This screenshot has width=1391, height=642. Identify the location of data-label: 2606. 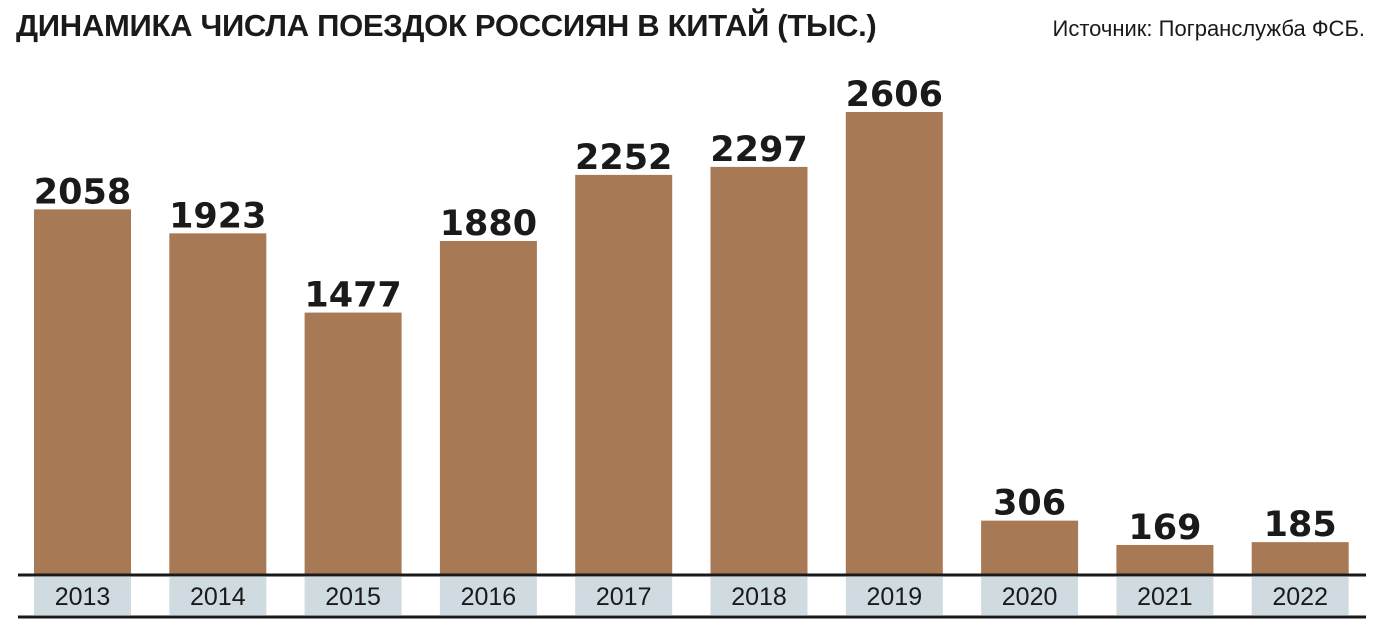
(894, 95).